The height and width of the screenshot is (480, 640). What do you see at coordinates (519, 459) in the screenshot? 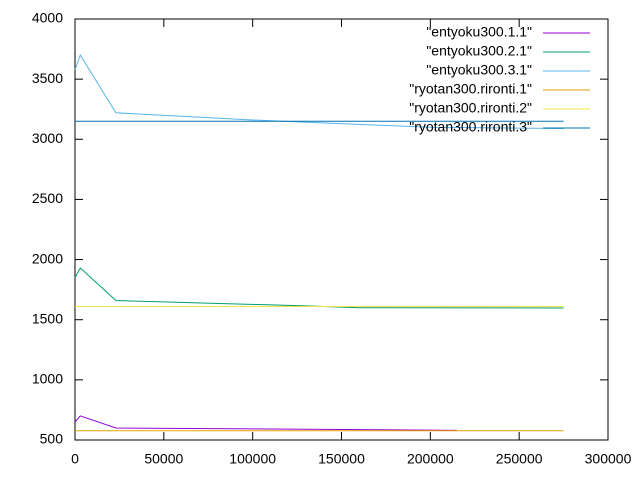
I see `x-tick-label: 250000` at bounding box center [519, 459].